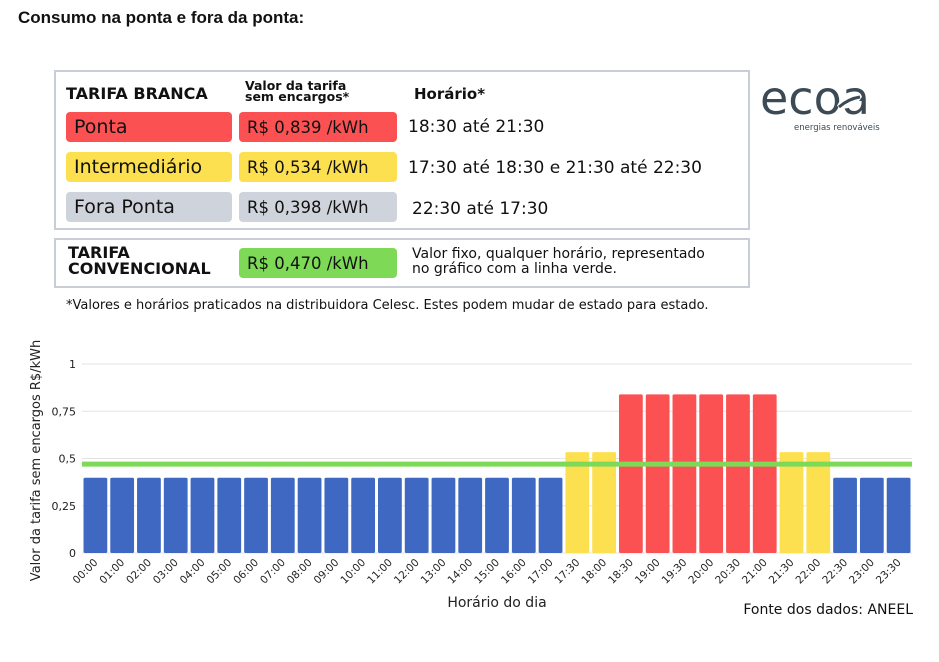  What do you see at coordinates (86, 572) in the screenshot?
I see `x-tick-label: 00:00` at bounding box center [86, 572].